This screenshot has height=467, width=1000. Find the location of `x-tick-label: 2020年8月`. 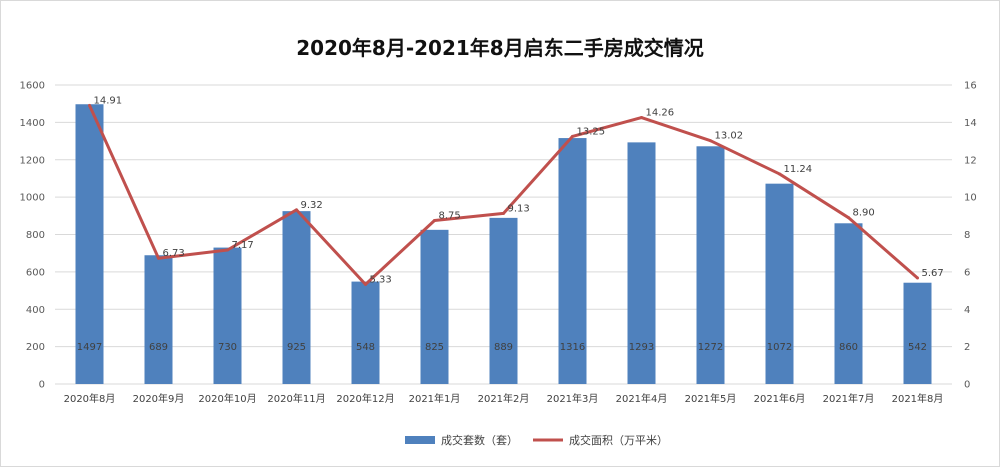

x-tick-label: 2020年8月 is located at coordinates (90, 398).